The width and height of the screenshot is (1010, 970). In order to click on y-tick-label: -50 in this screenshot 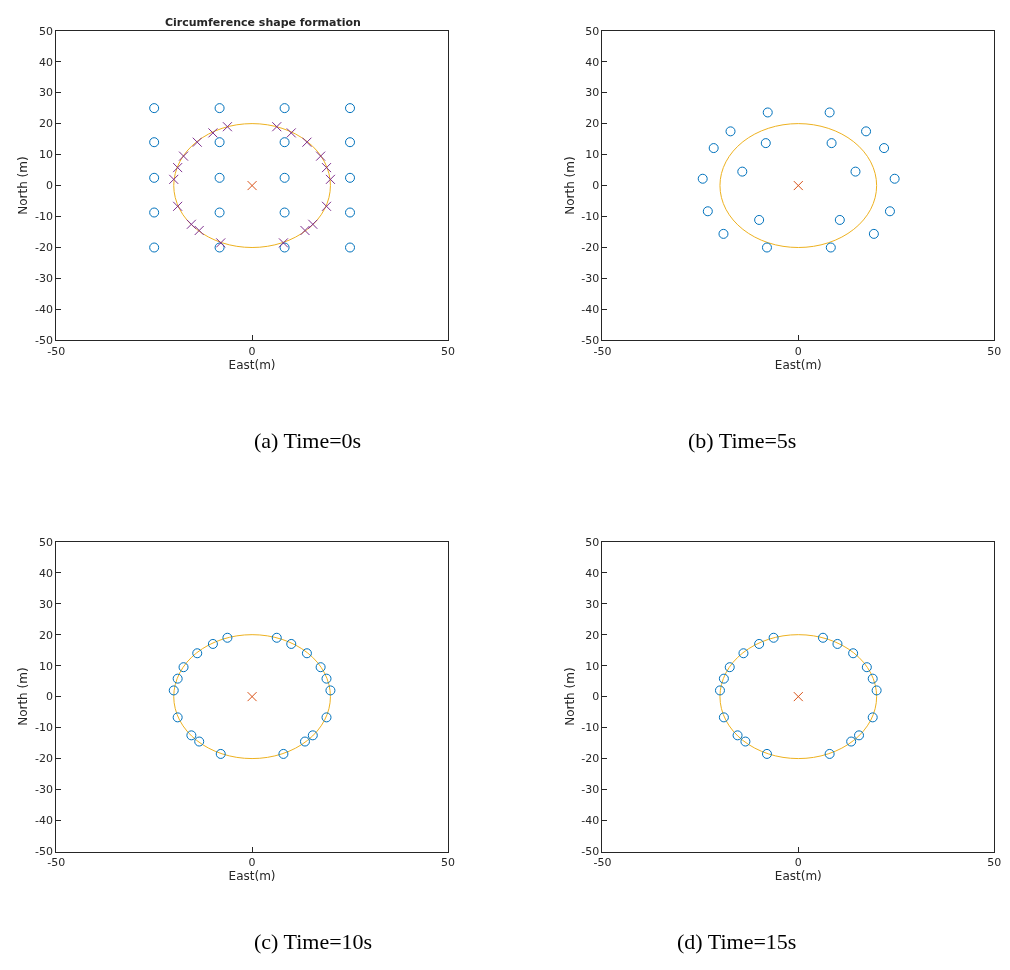, I will do `click(590, 341)`.